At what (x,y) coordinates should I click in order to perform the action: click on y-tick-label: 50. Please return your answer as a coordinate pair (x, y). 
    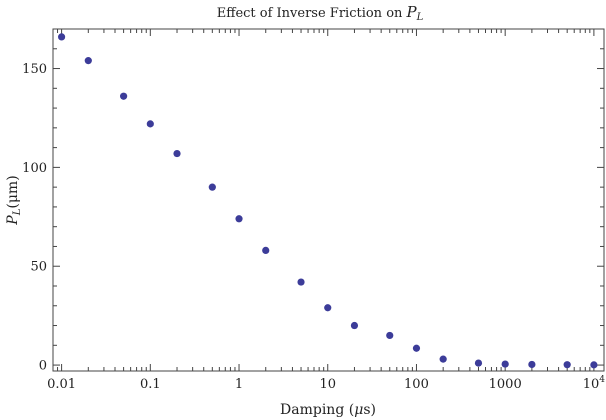
    Looking at the image, I should click on (38, 267).